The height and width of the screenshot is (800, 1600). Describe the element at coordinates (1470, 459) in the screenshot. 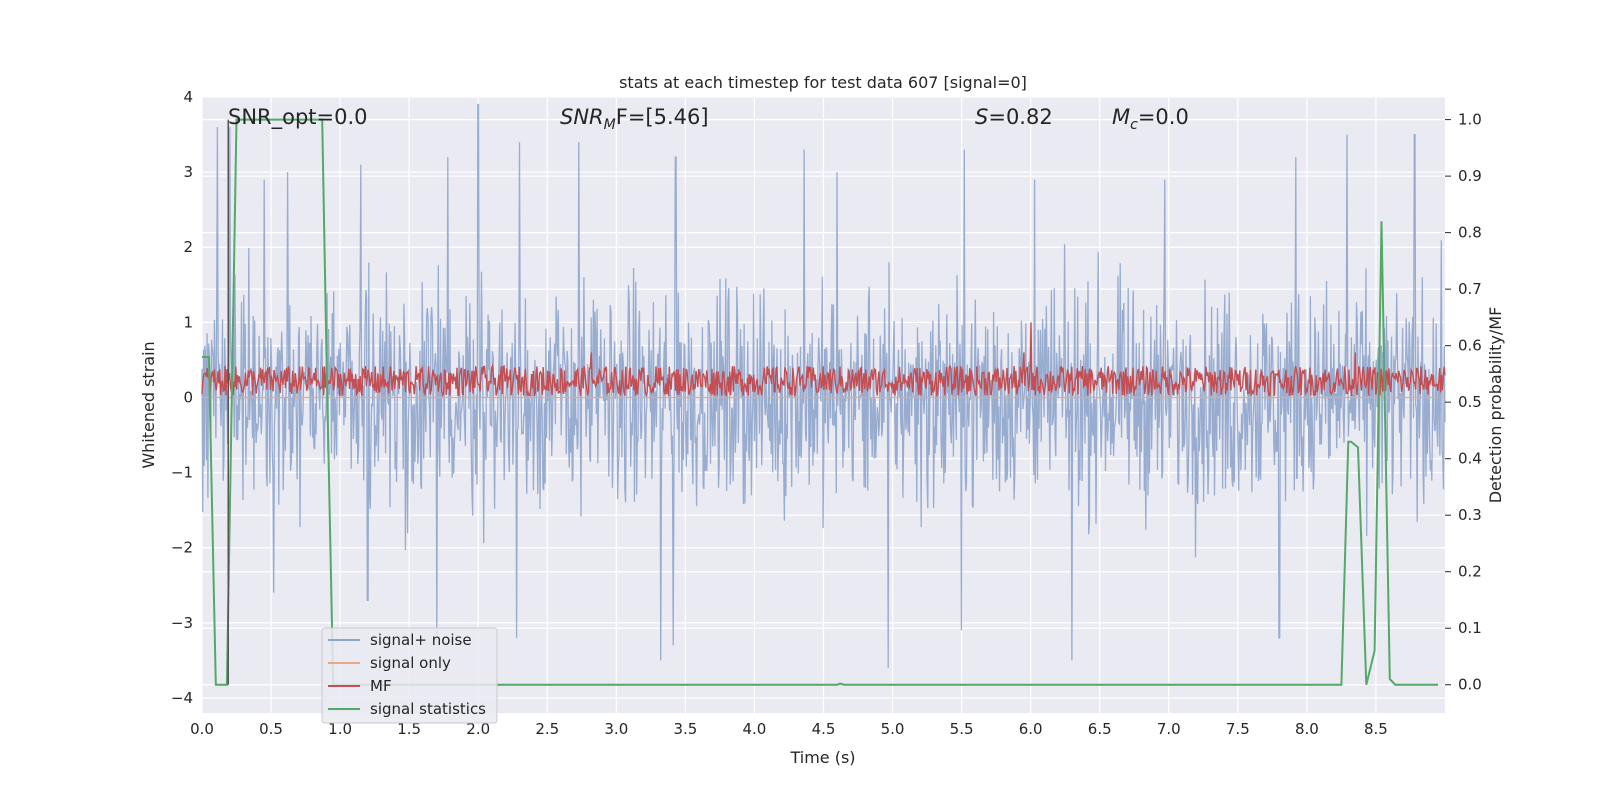

I see `y-right-tick-label: 0.4` at that location.